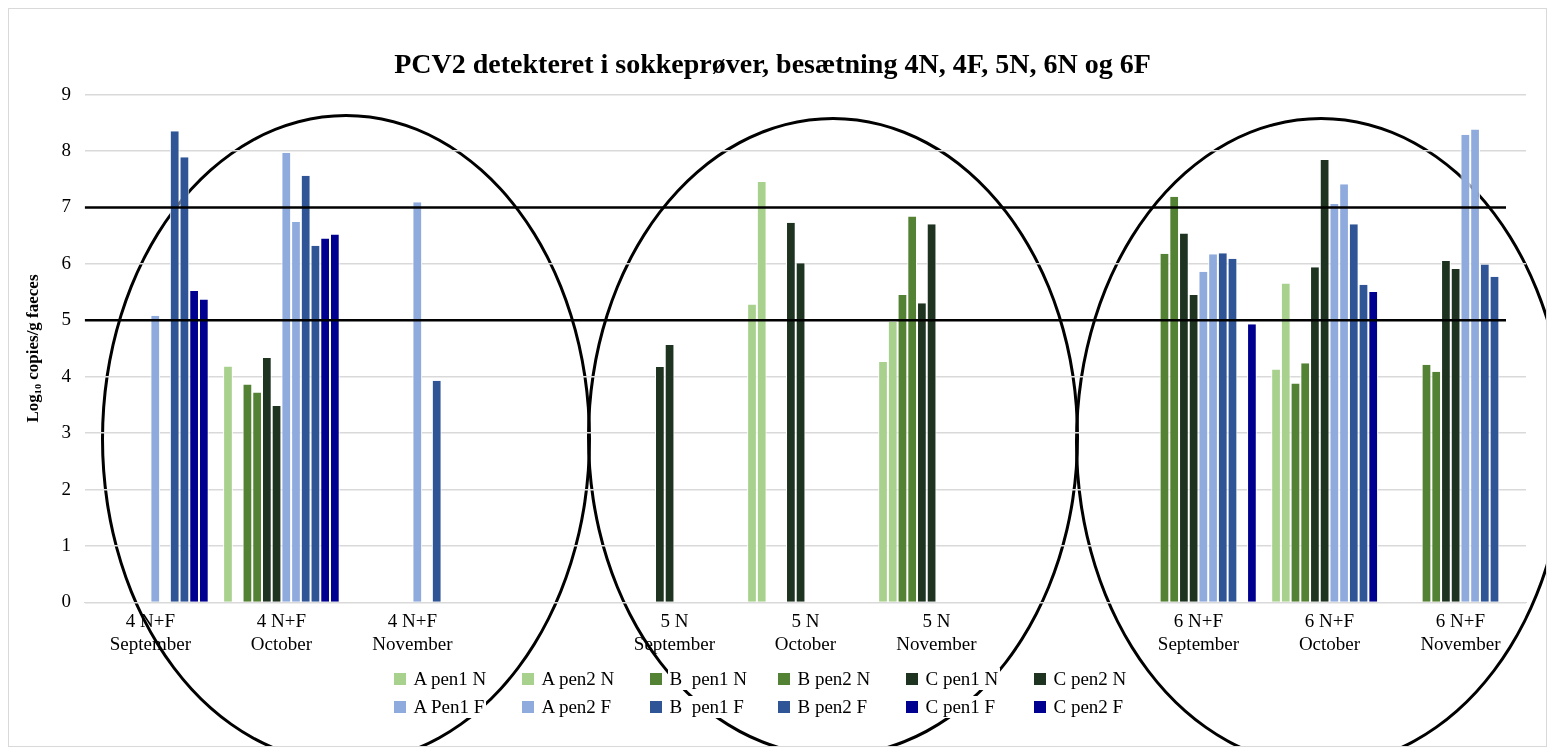 This screenshot has height=755, width=1555. I want to click on y-tick-label: 8, so click(66, 150).